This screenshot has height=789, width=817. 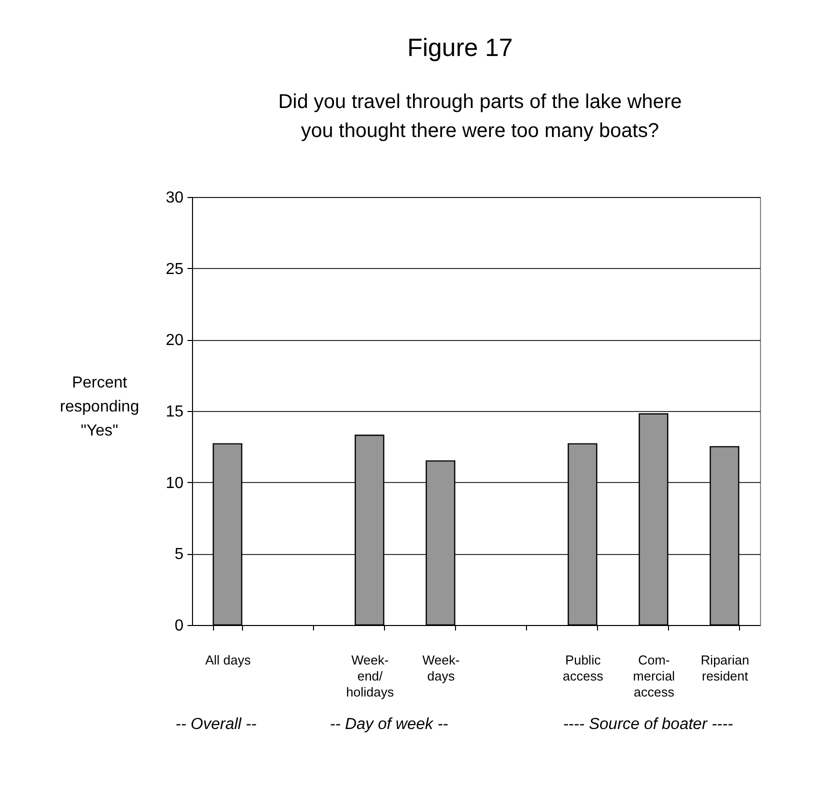 I want to click on text: -- Day of week --, so click(x=389, y=725).